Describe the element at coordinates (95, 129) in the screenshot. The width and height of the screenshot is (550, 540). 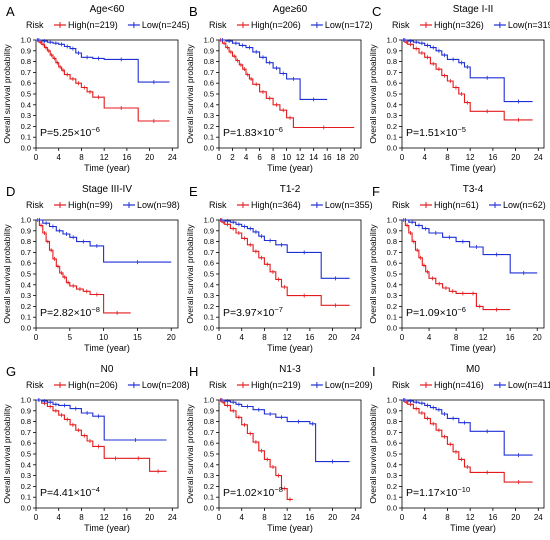
I see `panel-a-pvalue-exponent: −6` at that location.